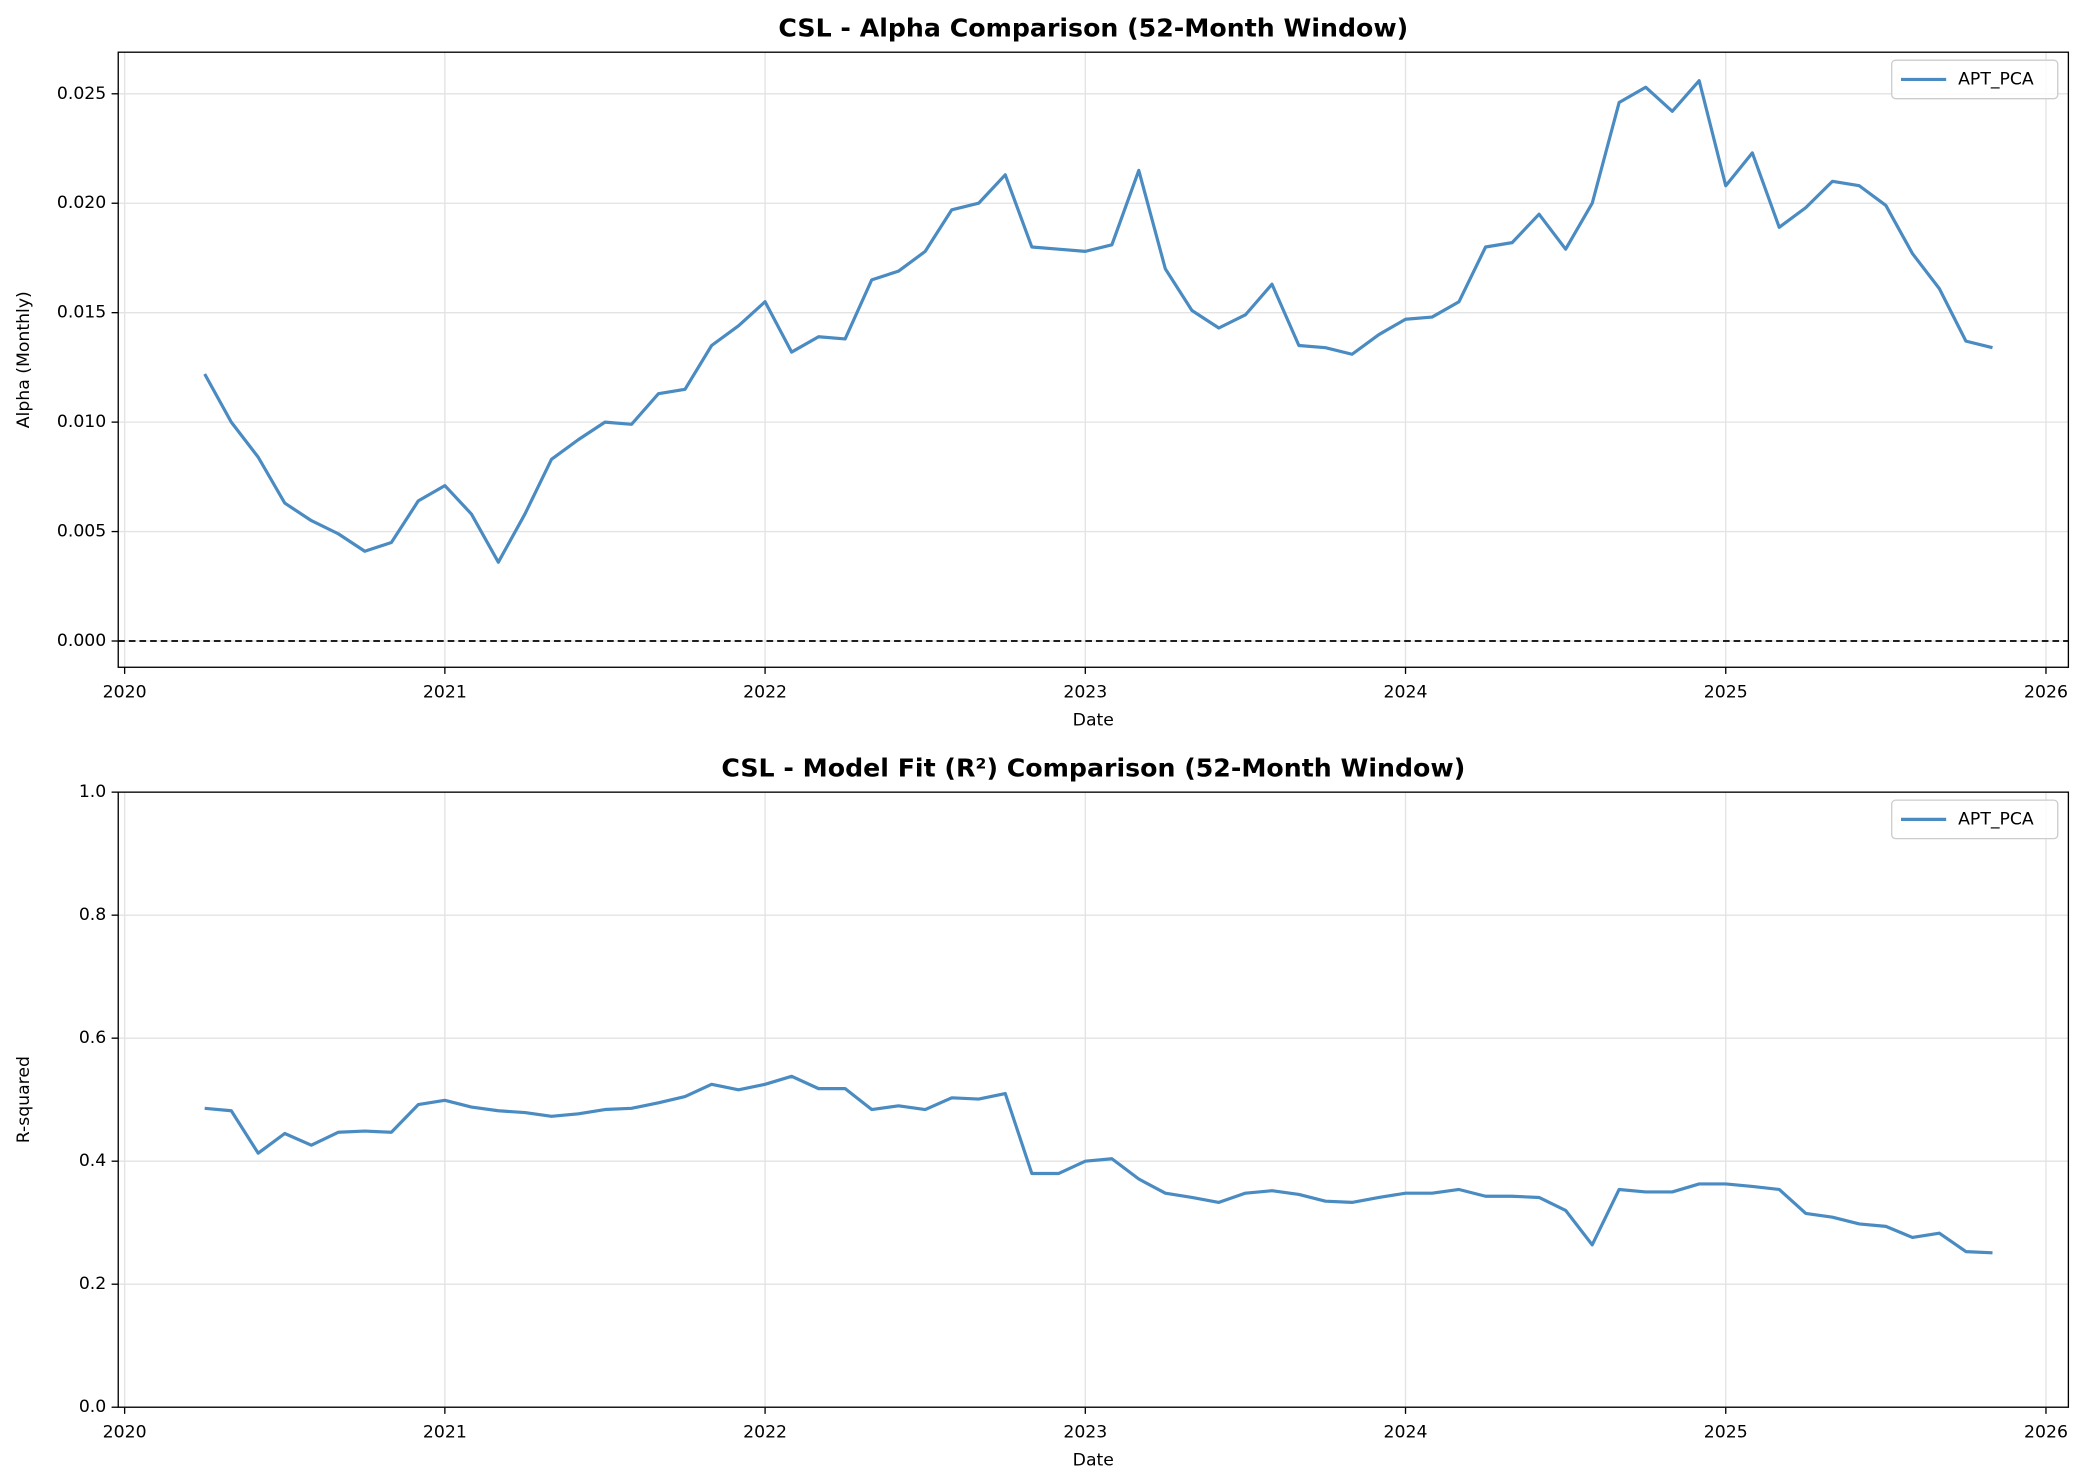 The height and width of the screenshot is (1482, 2083). Describe the element at coordinates (92, 915) in the screenshot. I see `y-tick-label: 0.8` at that location.